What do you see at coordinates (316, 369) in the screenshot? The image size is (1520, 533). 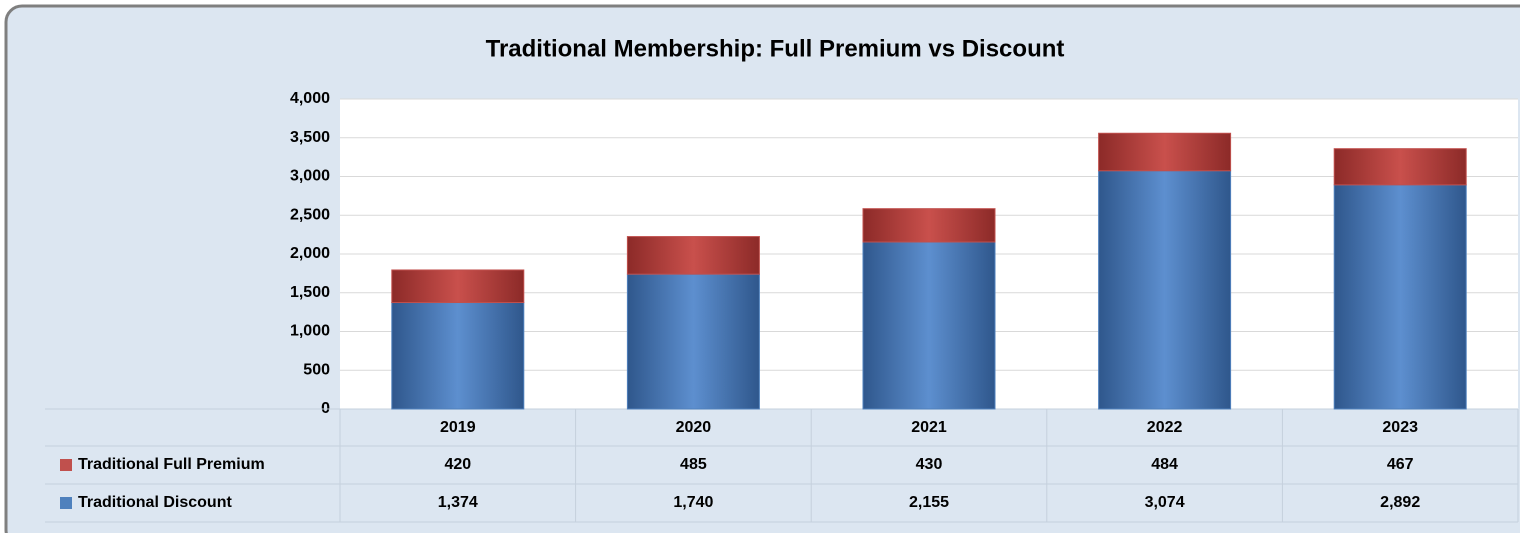 I see `y-tick-label: 500` at bounding box center [316, 369].